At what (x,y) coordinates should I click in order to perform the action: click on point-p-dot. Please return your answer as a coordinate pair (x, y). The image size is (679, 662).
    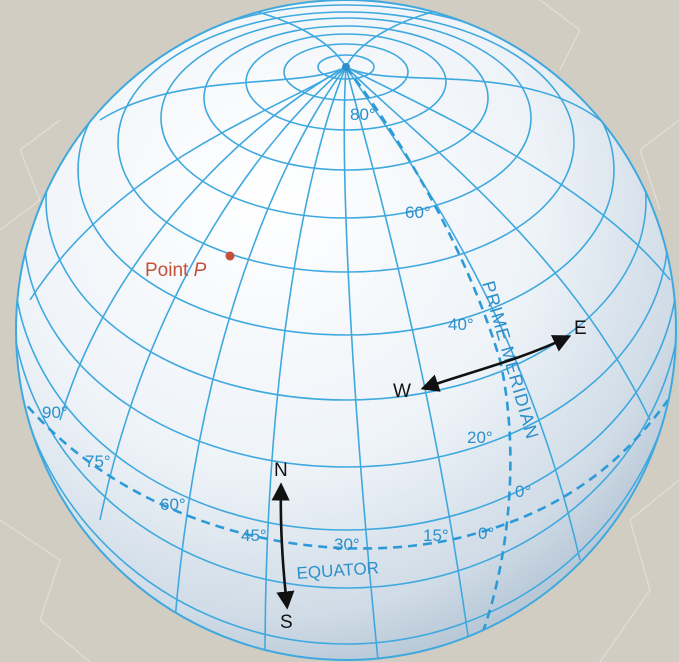
    Looking at the image, I should click on (230, 256).